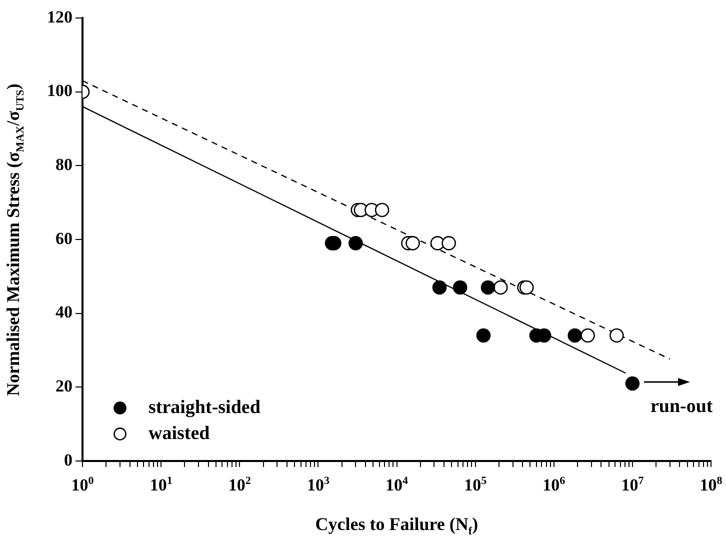  Describe the element at coordinates (318, 485) in the screenshot. I see `x-tick-label: 10$^{3}$` at that location.